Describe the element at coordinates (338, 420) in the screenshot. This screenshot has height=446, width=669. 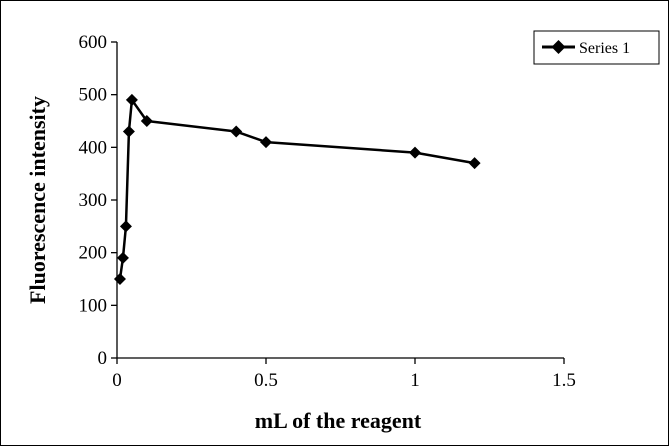
I see `x-axis-label: mL of the reagent` at that location.